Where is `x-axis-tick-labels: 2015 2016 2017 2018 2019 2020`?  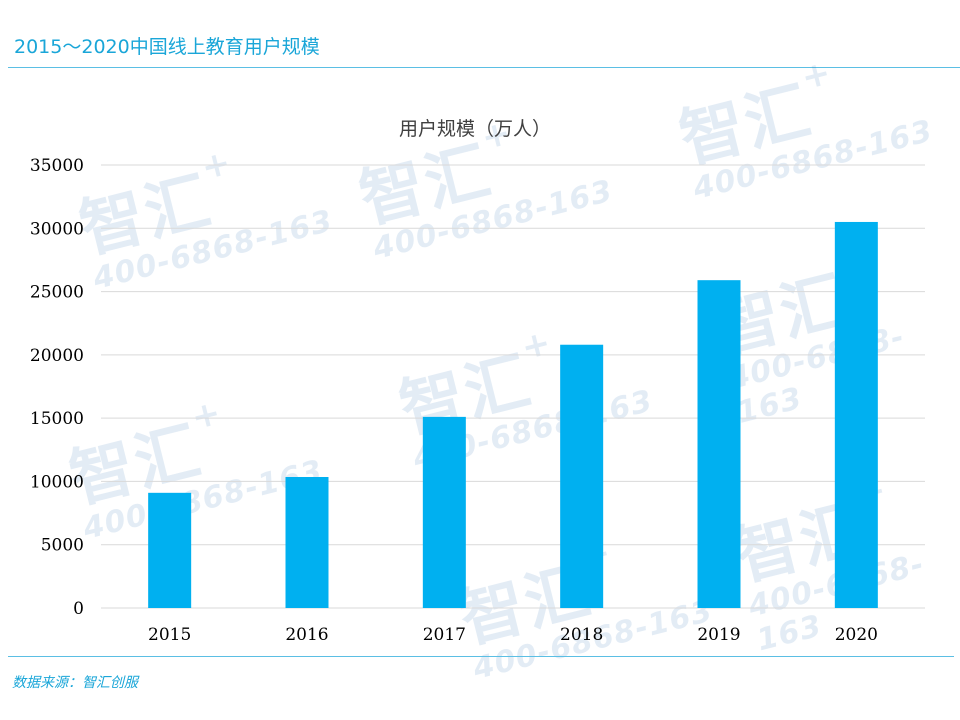 x-axis-tick-labels: 2015 2016 2017 2018 2019 2020 is located at coordinates (513, 635).